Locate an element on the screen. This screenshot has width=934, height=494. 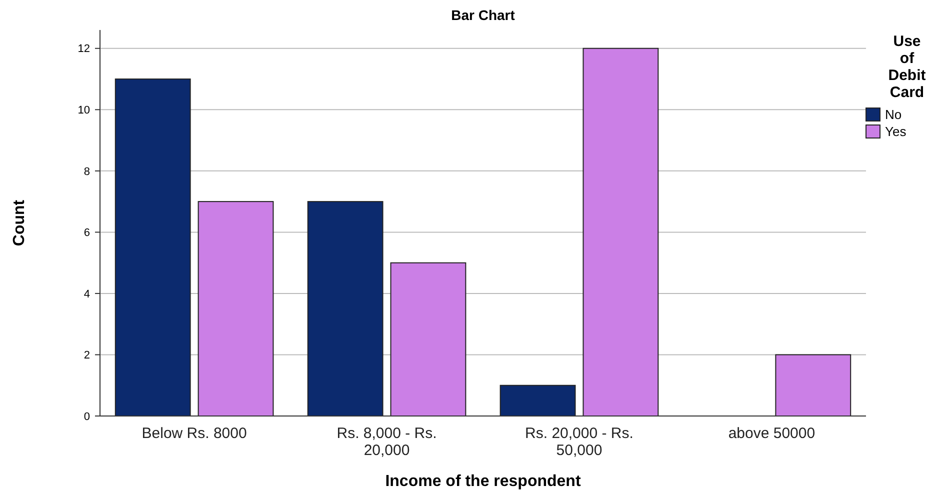
legend-label: Yes is located at coordinates (896, 131).